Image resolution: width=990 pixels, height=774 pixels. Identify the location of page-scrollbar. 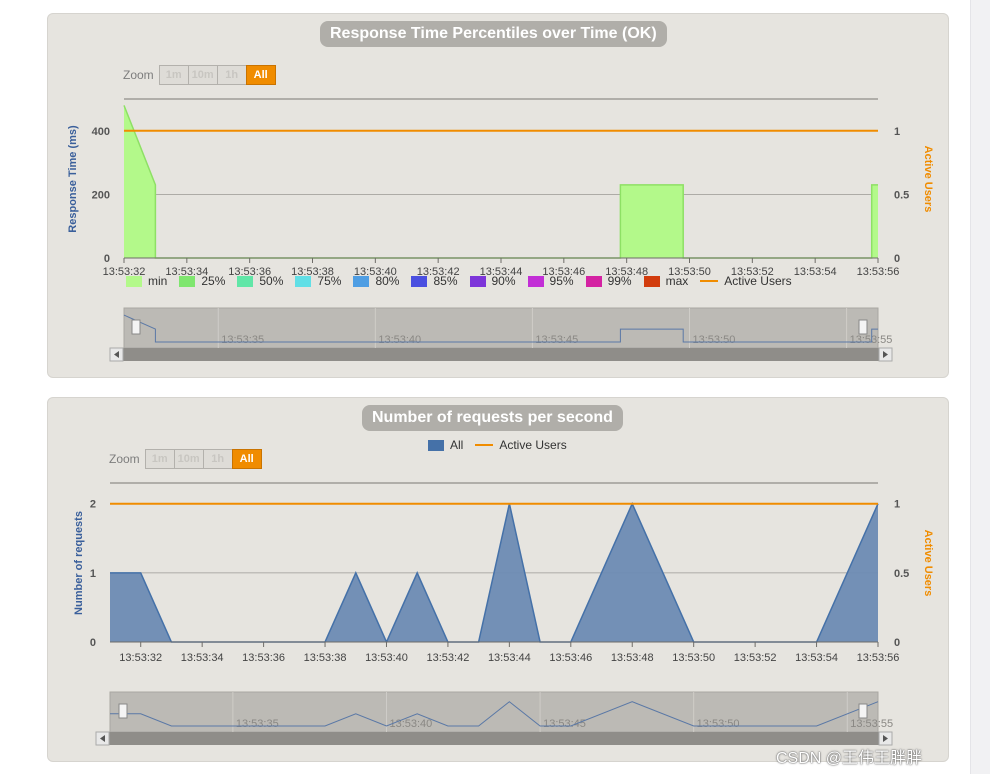
(980, 387).